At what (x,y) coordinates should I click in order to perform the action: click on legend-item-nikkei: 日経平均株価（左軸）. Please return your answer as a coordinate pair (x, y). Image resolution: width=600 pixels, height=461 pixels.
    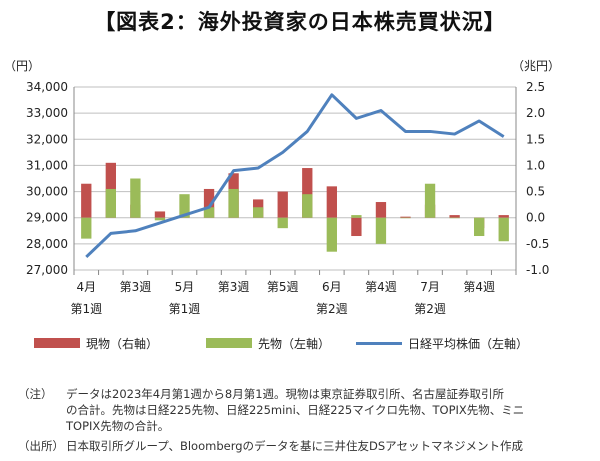
    Looking at the image, I should click on (442, 343).